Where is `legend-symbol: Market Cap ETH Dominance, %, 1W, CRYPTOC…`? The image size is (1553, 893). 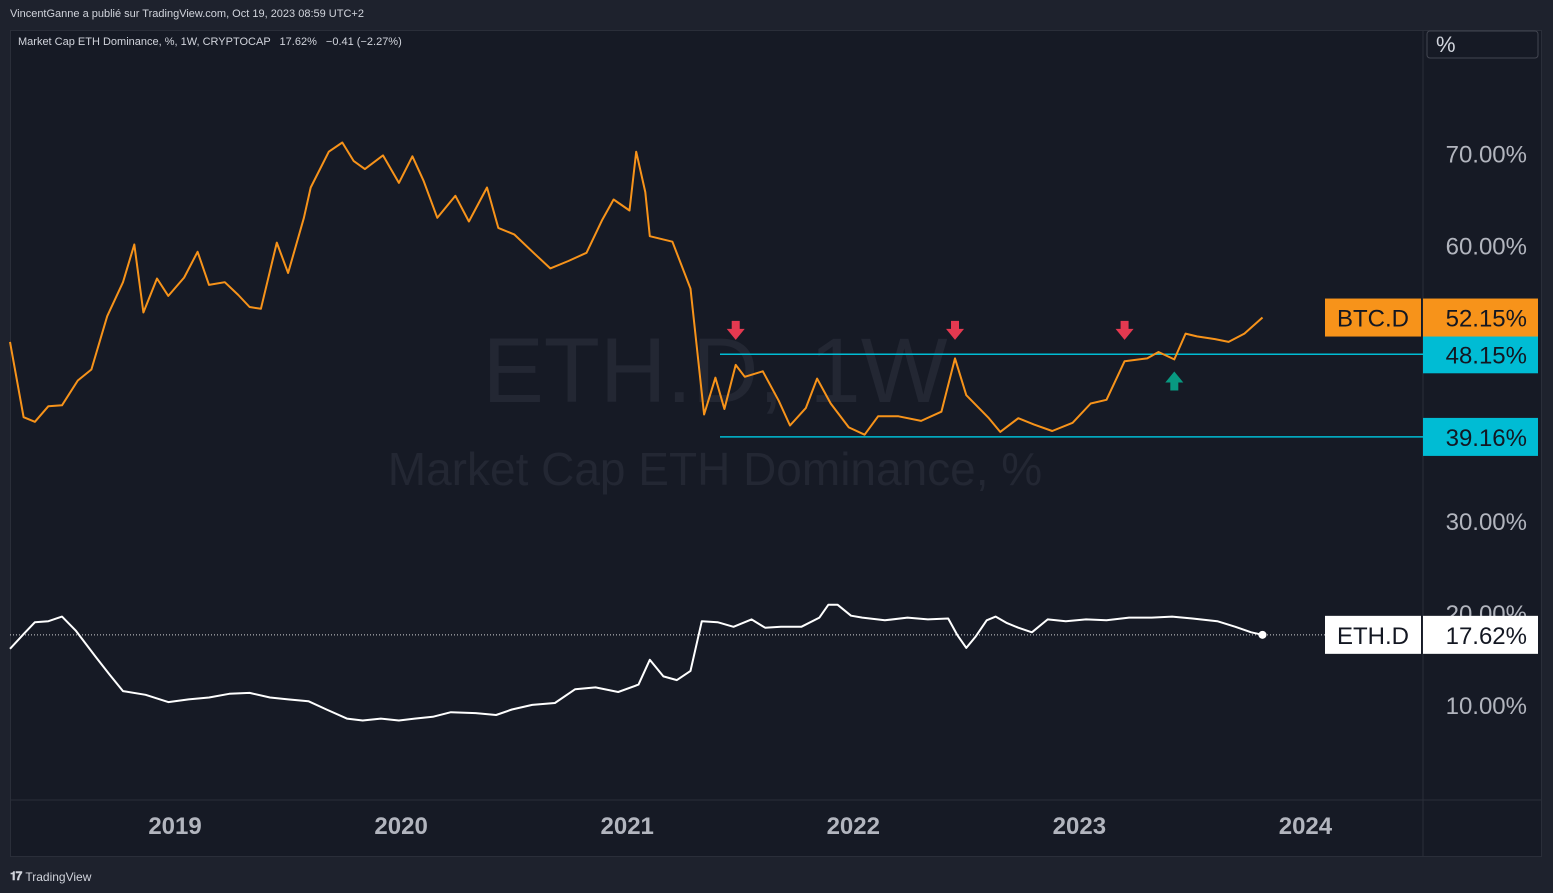
legend-symbol: Market Cap ETH Dominance, %, 1W, CRYPTOC… is located at coordinates (144, 42).